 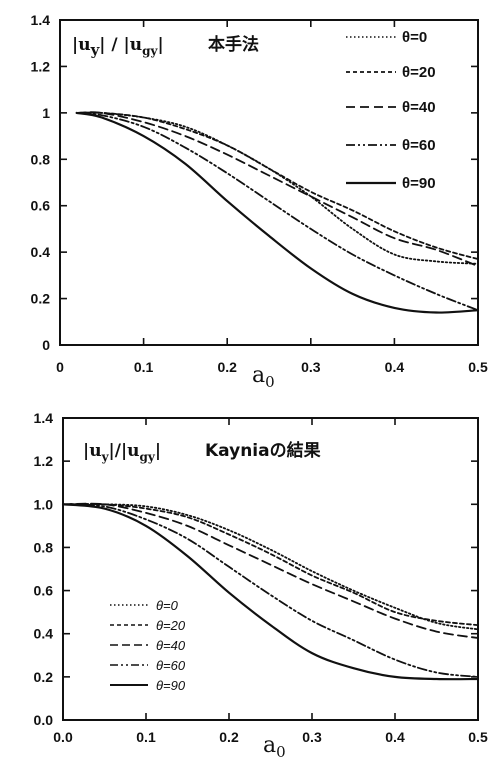 I want to click on chart-1-x-tick-label-0: 0, so click(x=60, y=367).